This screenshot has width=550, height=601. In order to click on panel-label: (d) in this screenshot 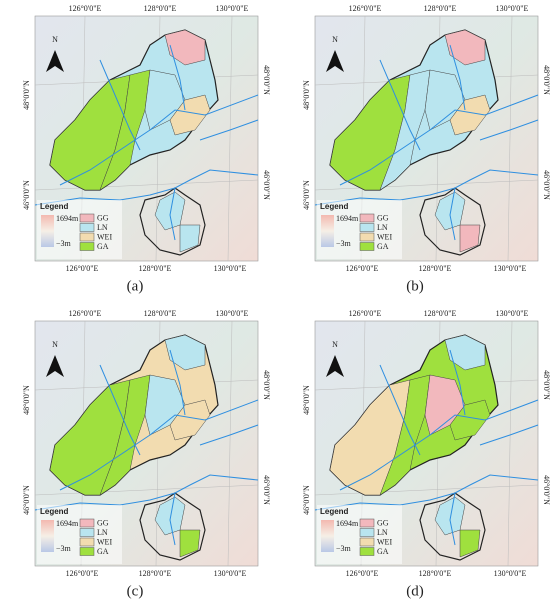, I will do `click(415, 591)`.